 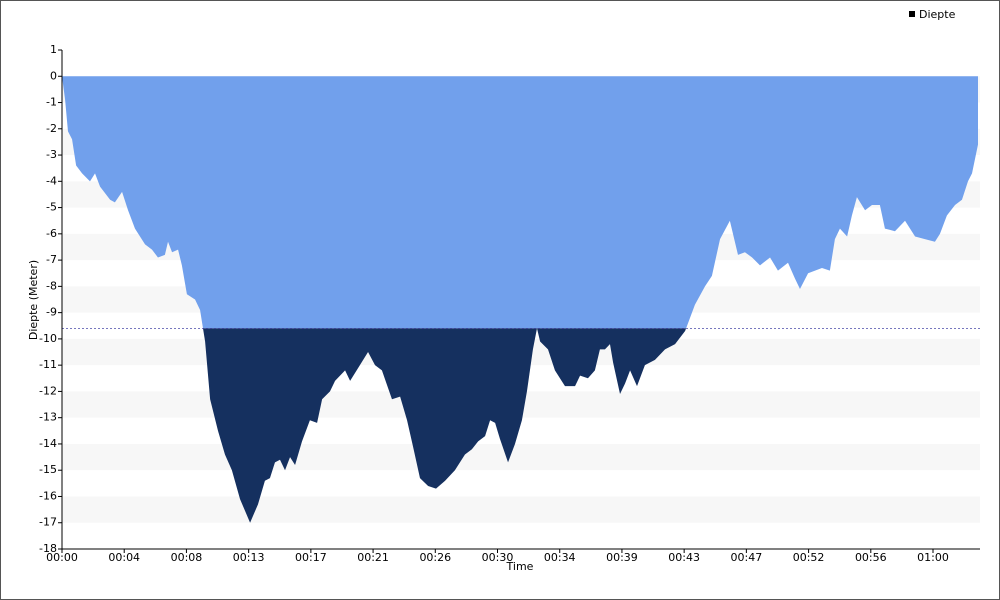 What do you see at coordinates (747, 557) in the screenshot?
I see `x-tick-label: 00:47` at bounding box center [747, 557].